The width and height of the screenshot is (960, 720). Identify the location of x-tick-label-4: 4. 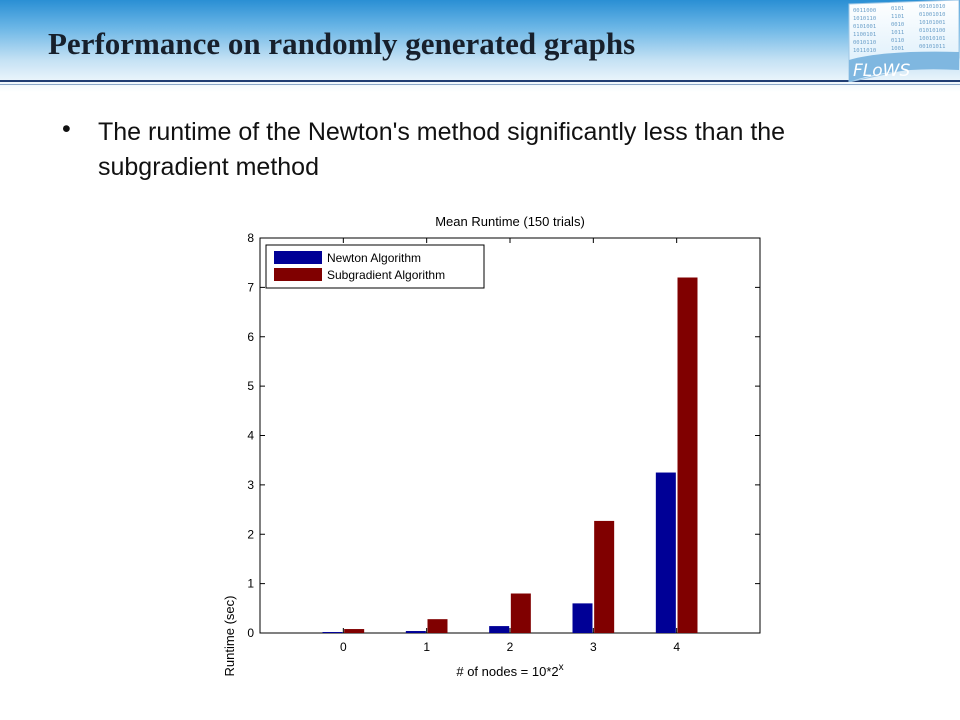
(676, 647).